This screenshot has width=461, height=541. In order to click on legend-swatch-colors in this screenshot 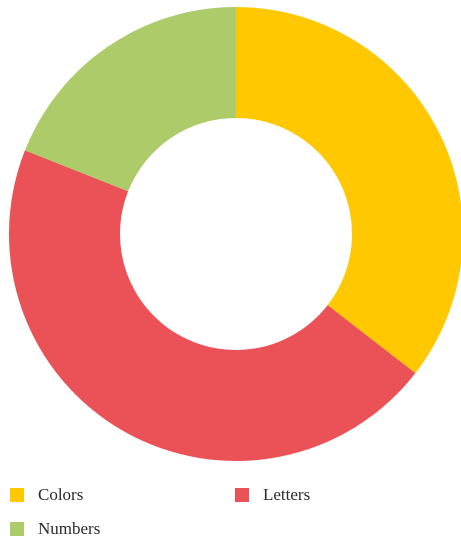, I will do `click(17, 495)`.